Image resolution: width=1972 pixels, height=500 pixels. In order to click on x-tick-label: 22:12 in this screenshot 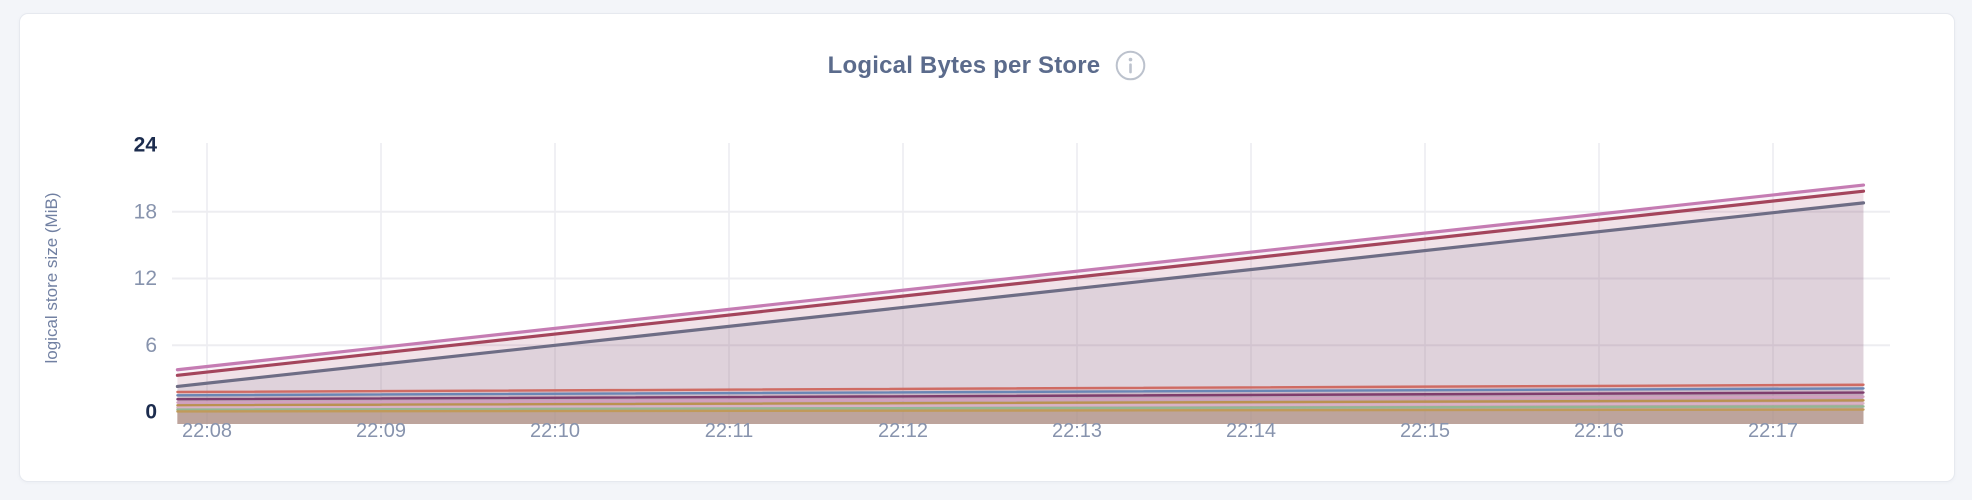, I will do `click(903, 431)`.